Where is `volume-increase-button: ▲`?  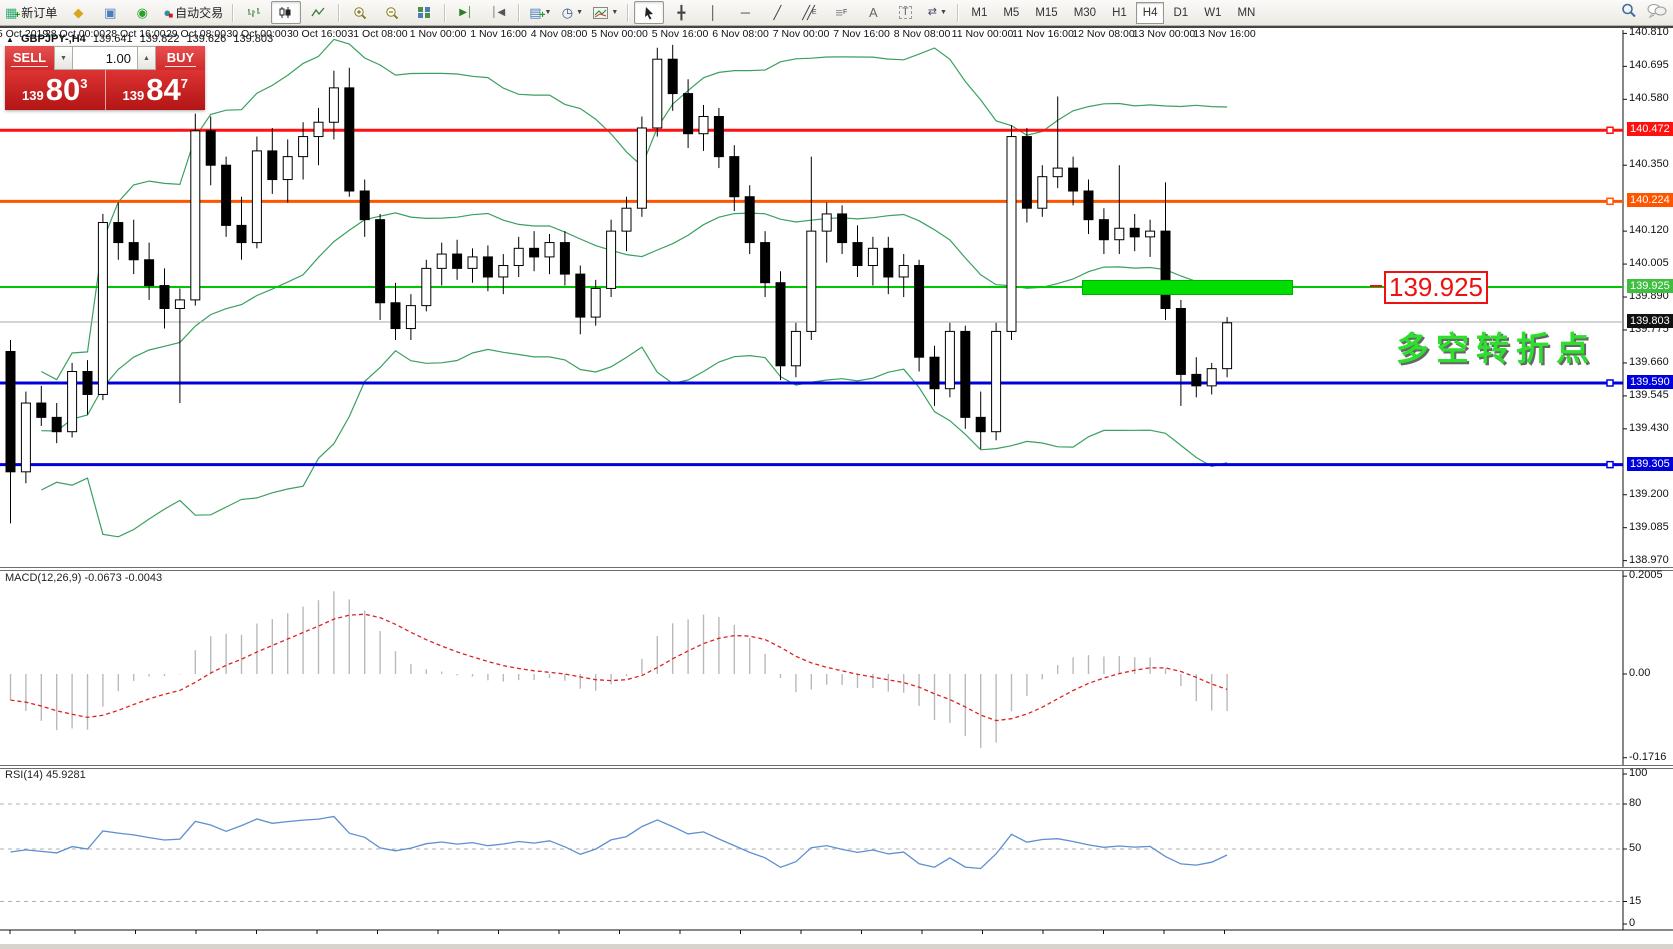
volume-increase-button: ▲ is located at coordinates (146, 58).